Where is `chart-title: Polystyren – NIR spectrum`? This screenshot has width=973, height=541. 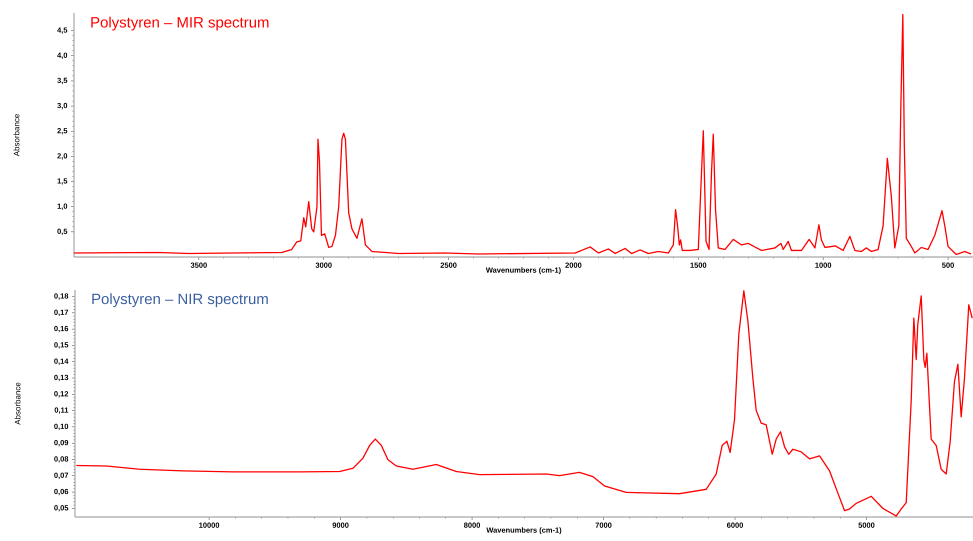
chart-title: Polystyren – NIR spectrum is located at coordinates (180, 300).